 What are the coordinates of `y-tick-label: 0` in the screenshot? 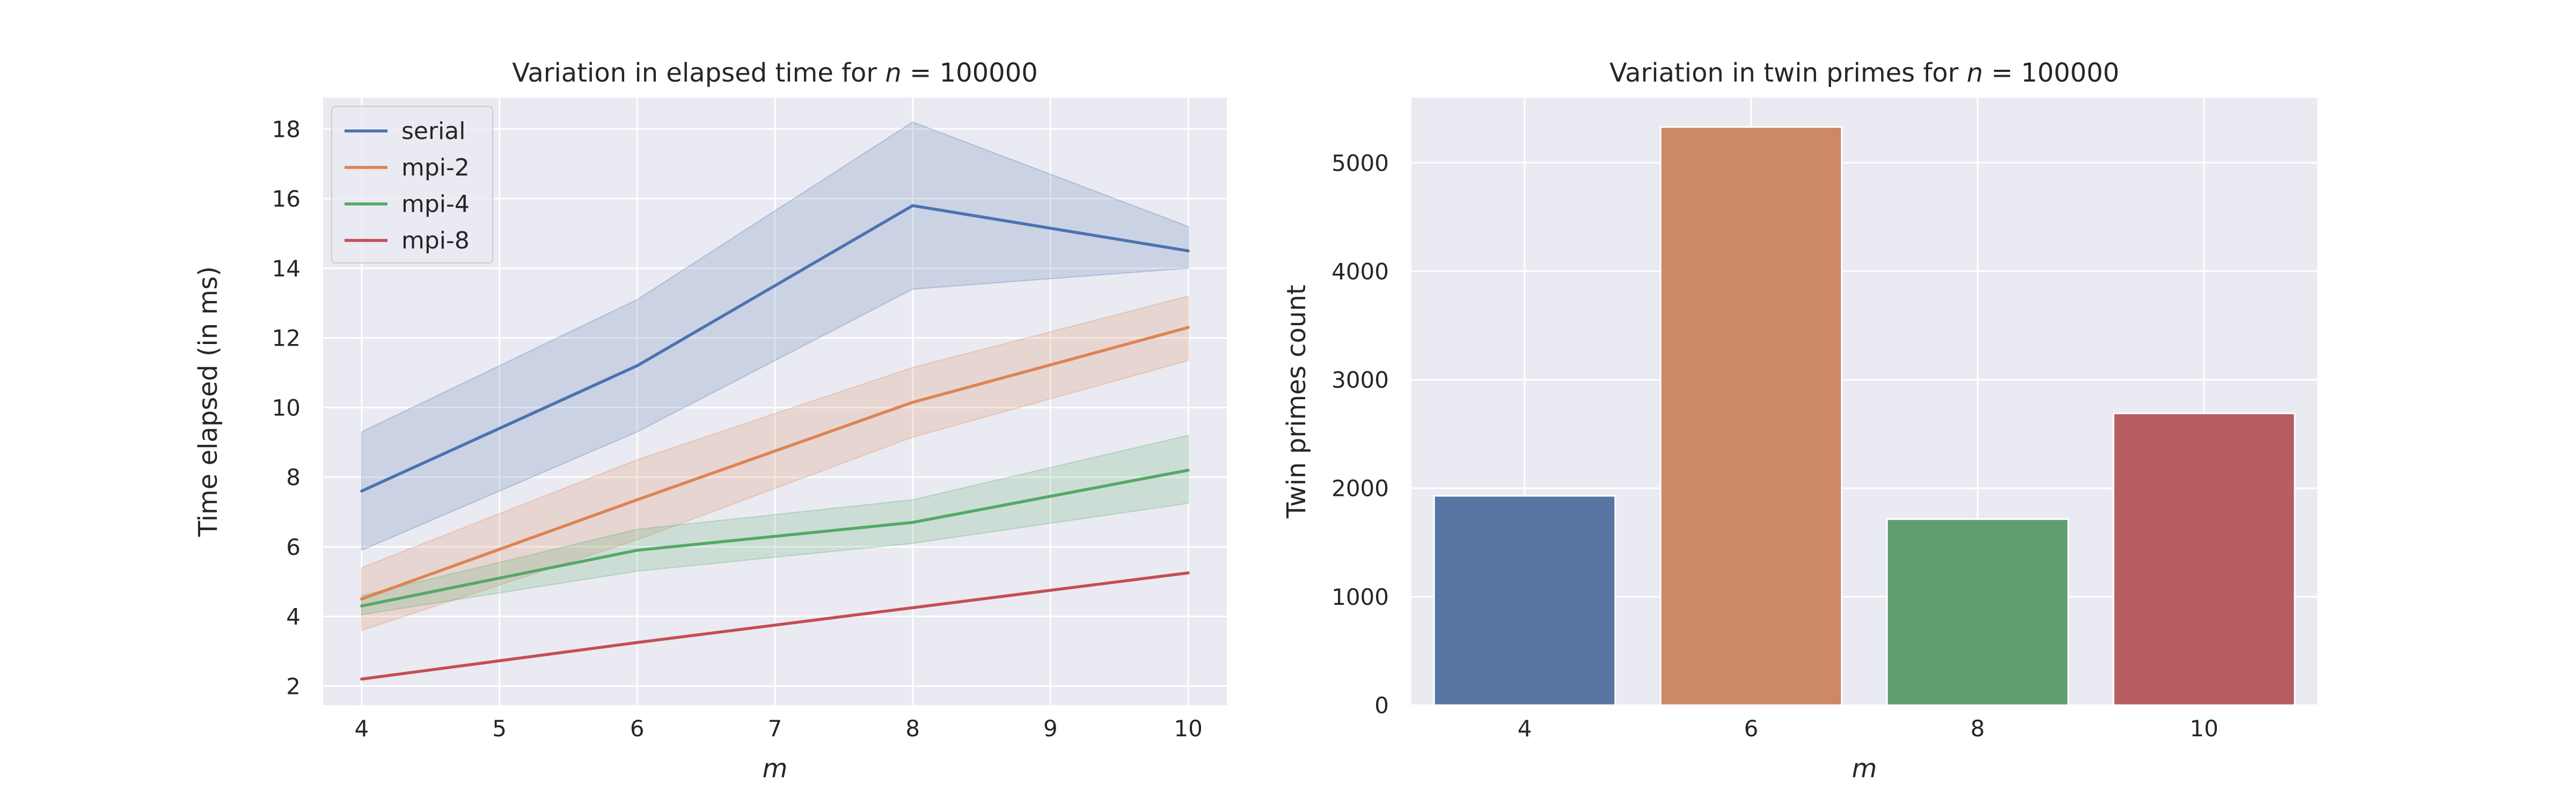 It's located at (1381, 705).